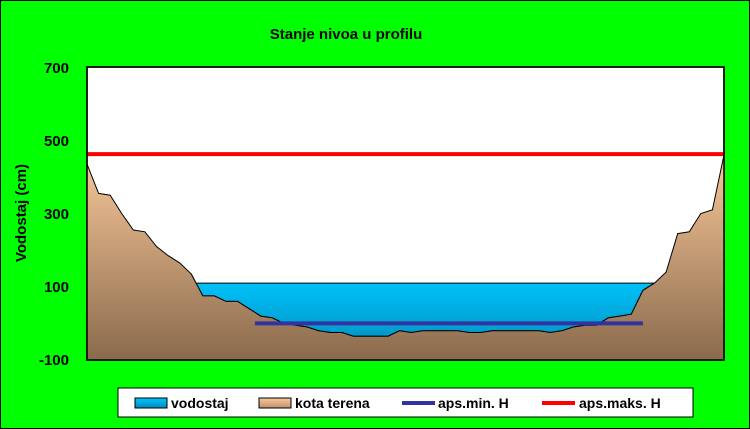 The height and width of the screenshot is (429, 750). What do you see at coordinates (346, 34) in the screenshot?
I see `chart-title: Stanje nivoa u profilu` at bounding box center [346, 34].